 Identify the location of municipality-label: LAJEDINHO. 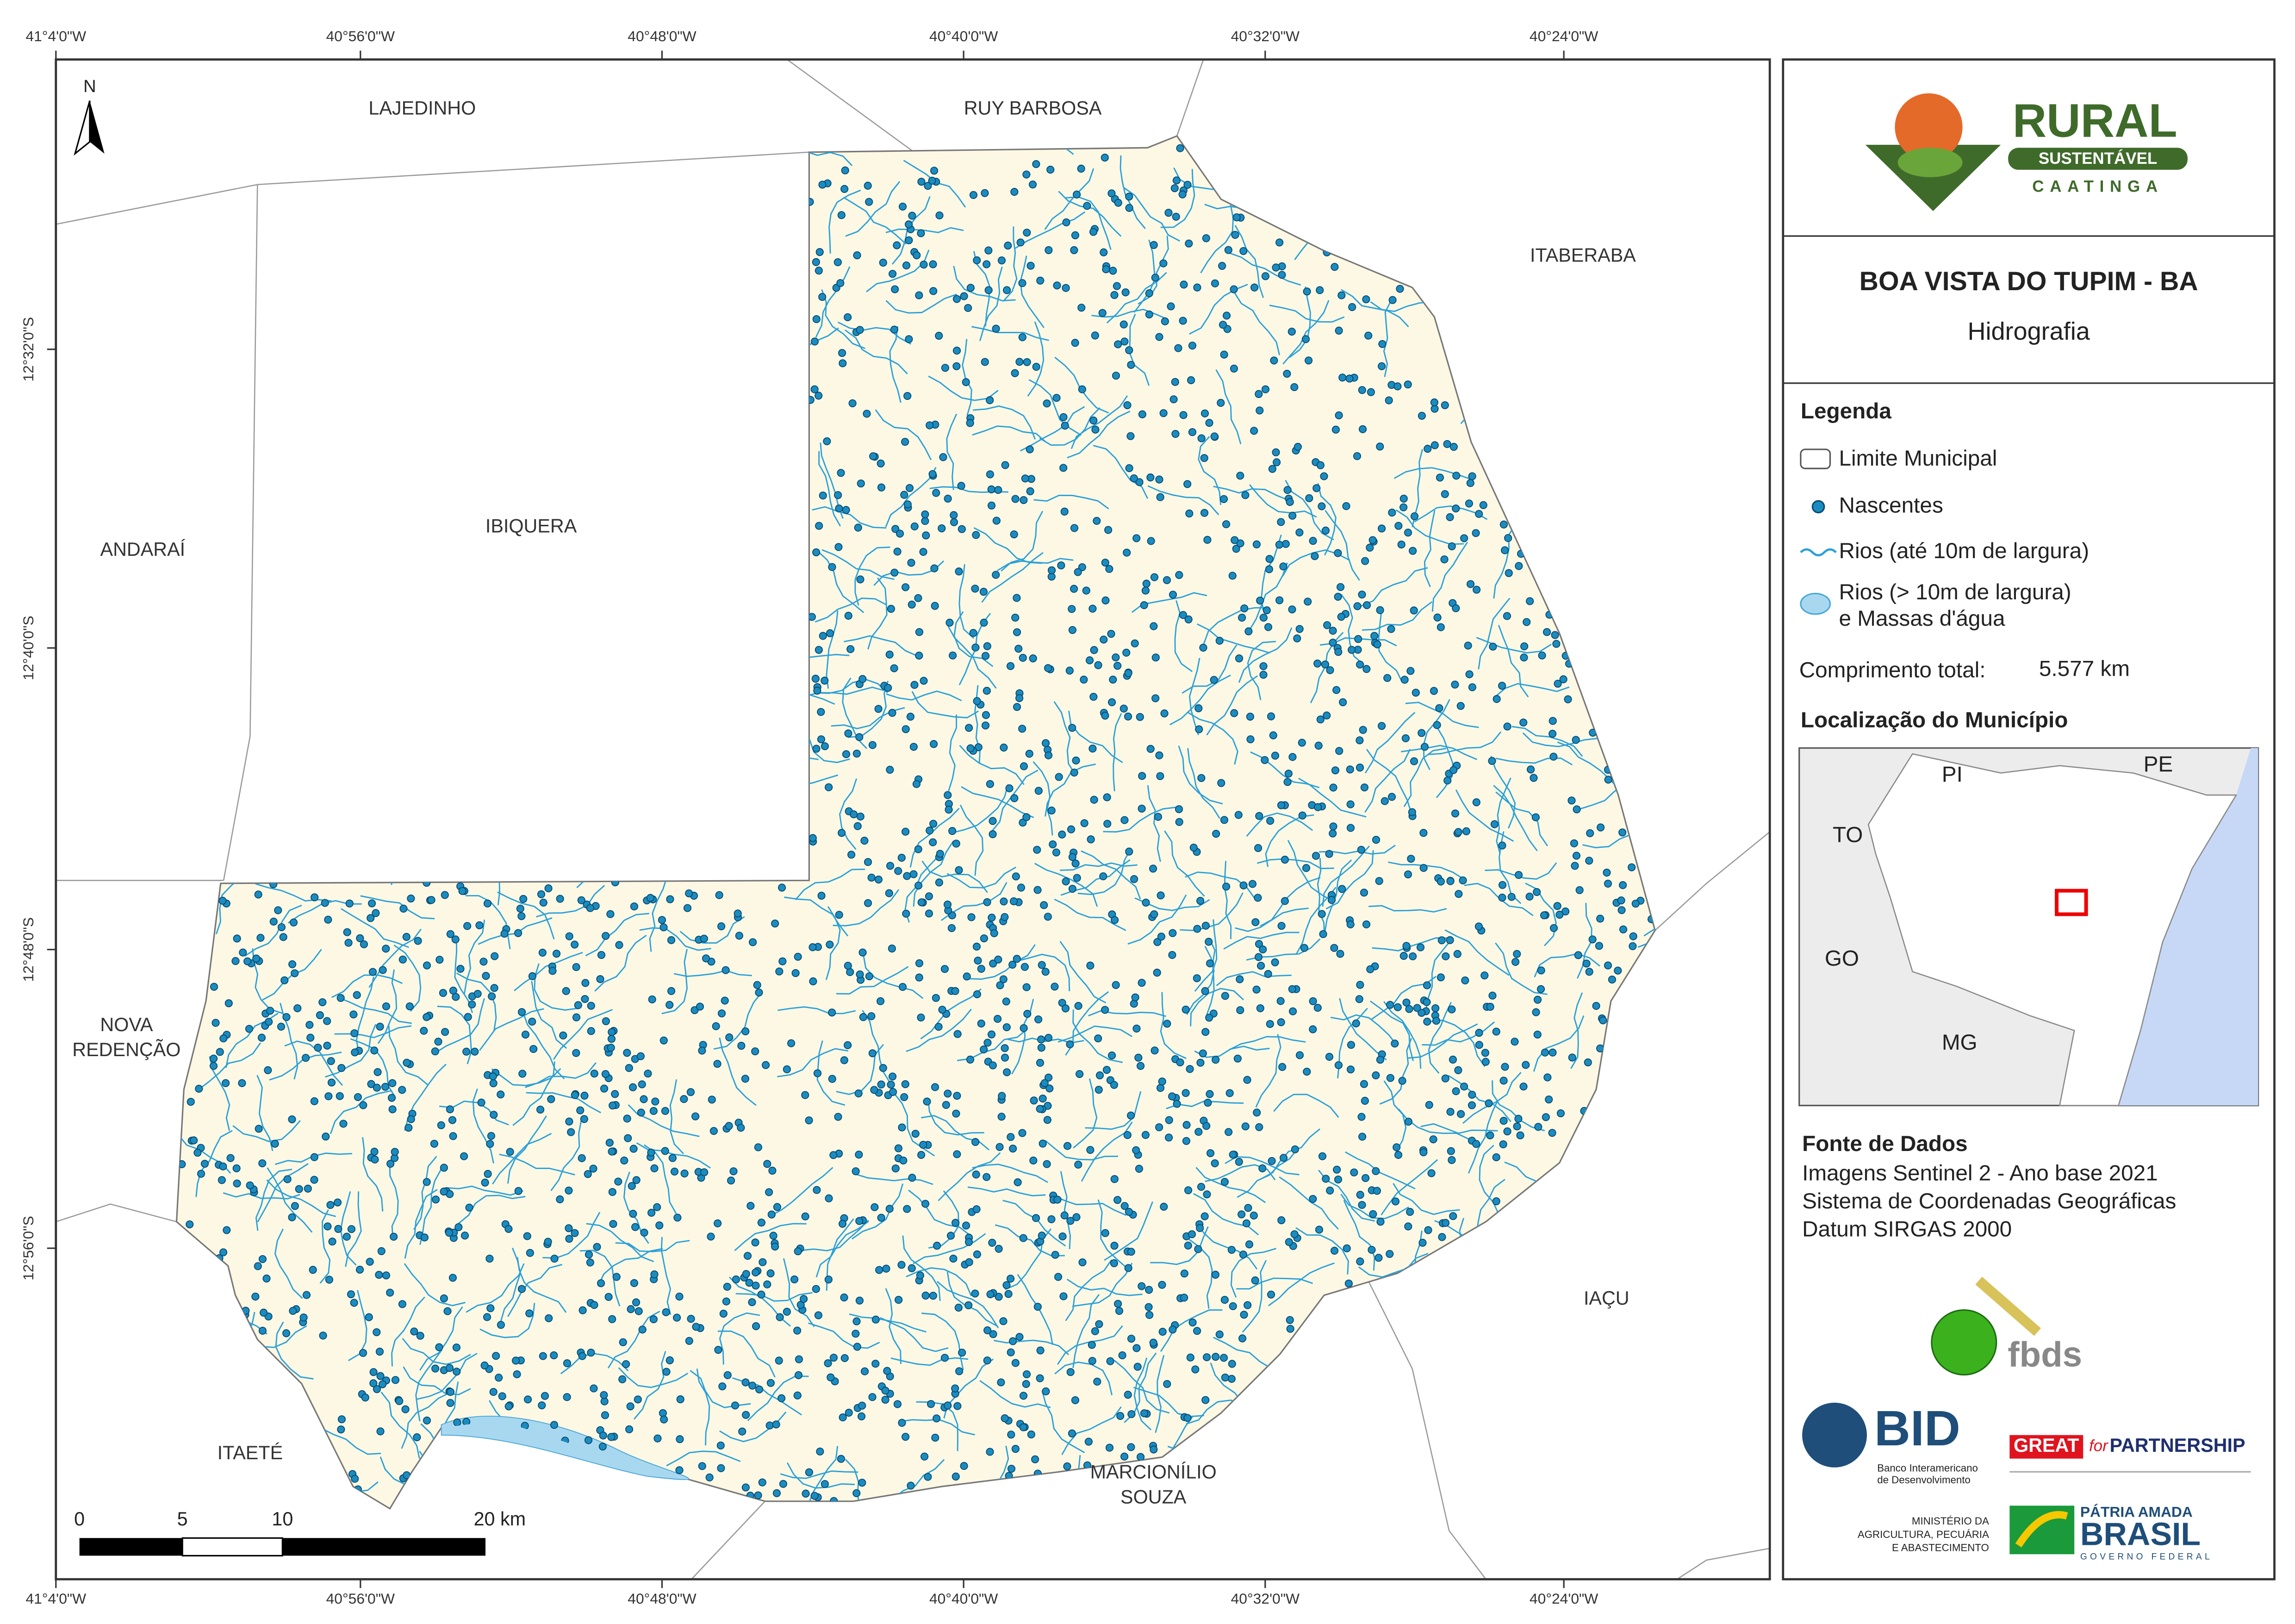
(422, 108).